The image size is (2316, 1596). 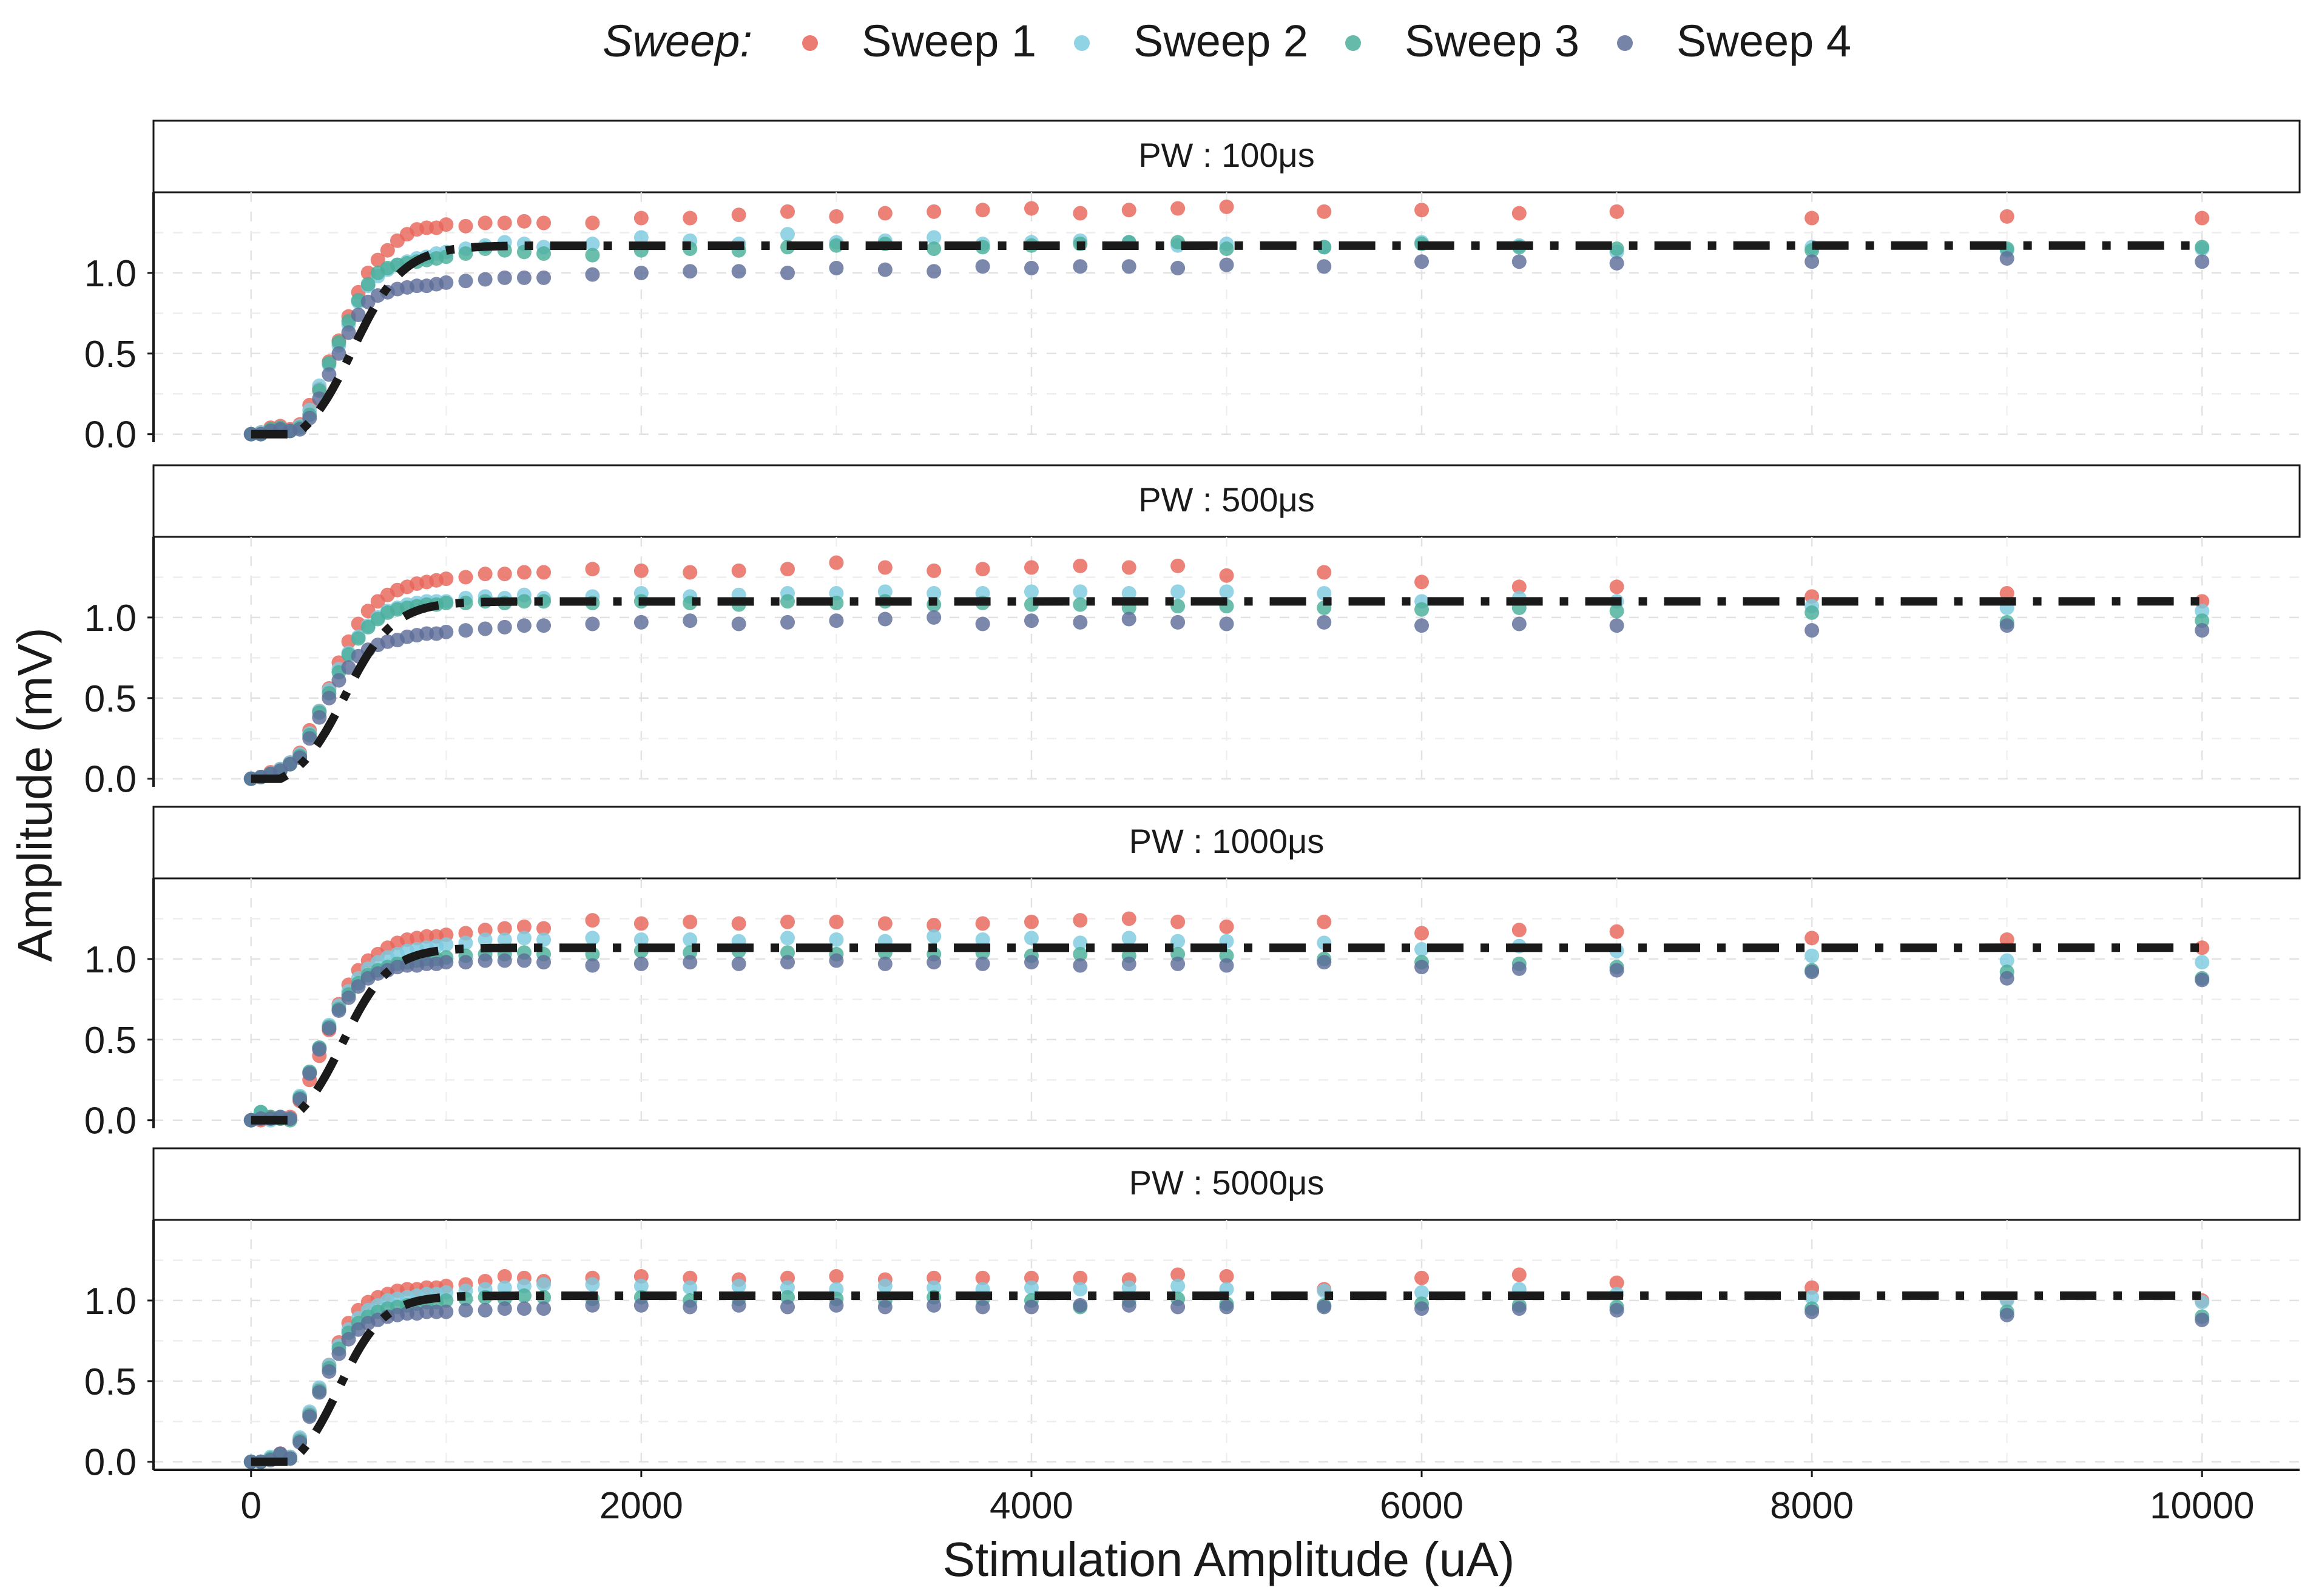 What do you see at coordinates (1812, 1506) in the screenshot?
I see `x-tick-label: 8000` at bounding box center [1812, 1506].